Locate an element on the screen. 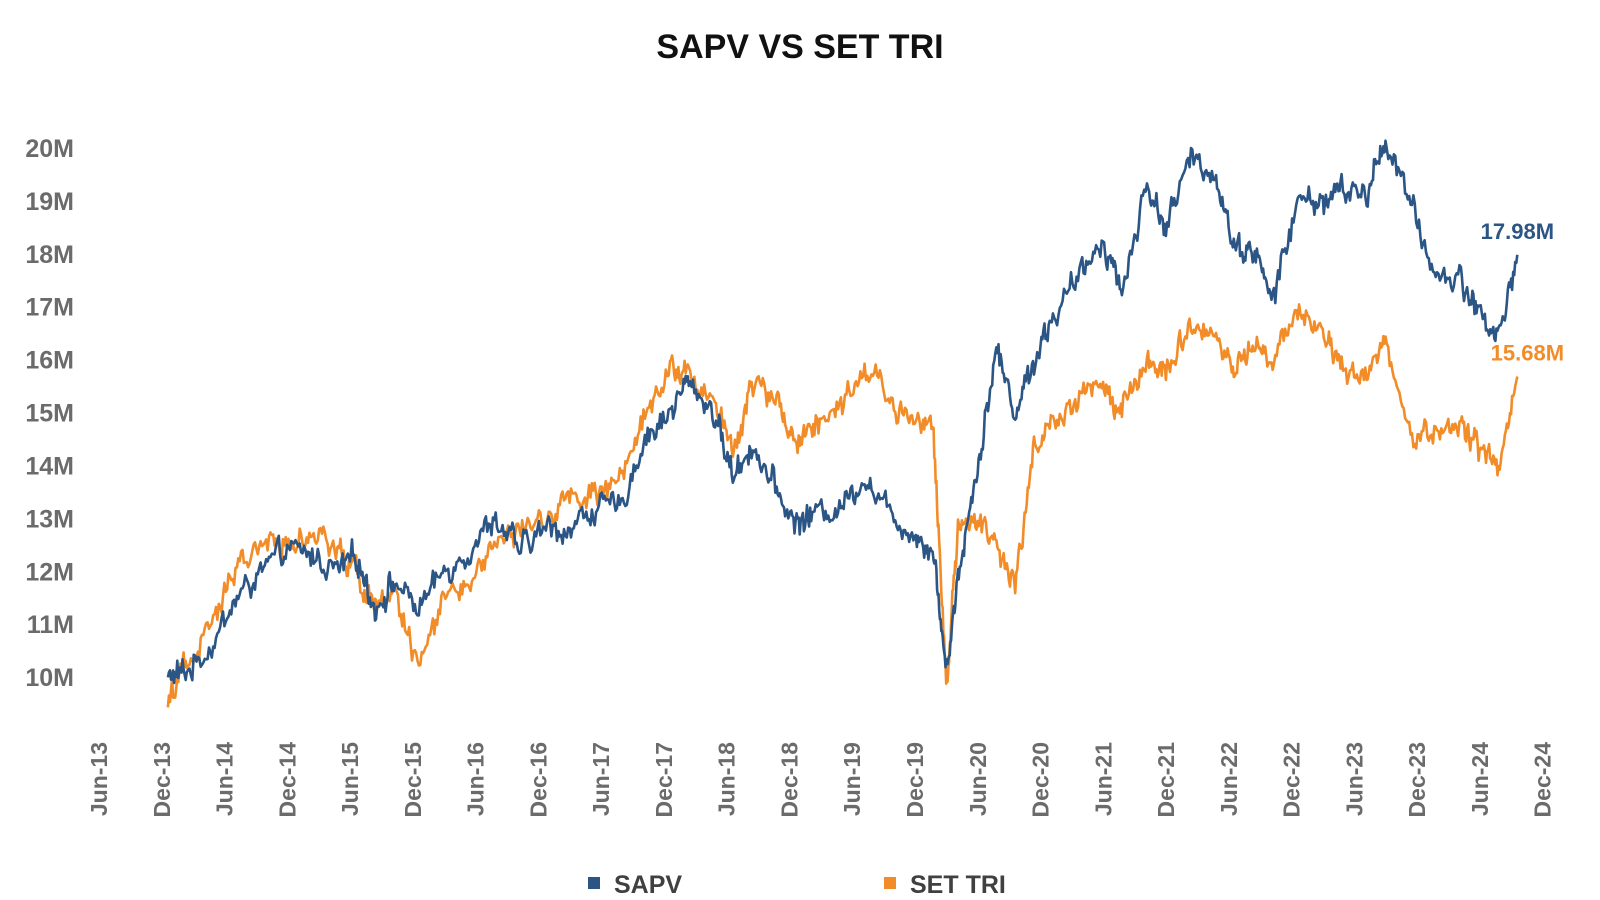  x-tick-label: Dec-15 is located at coordinates (413, 780).